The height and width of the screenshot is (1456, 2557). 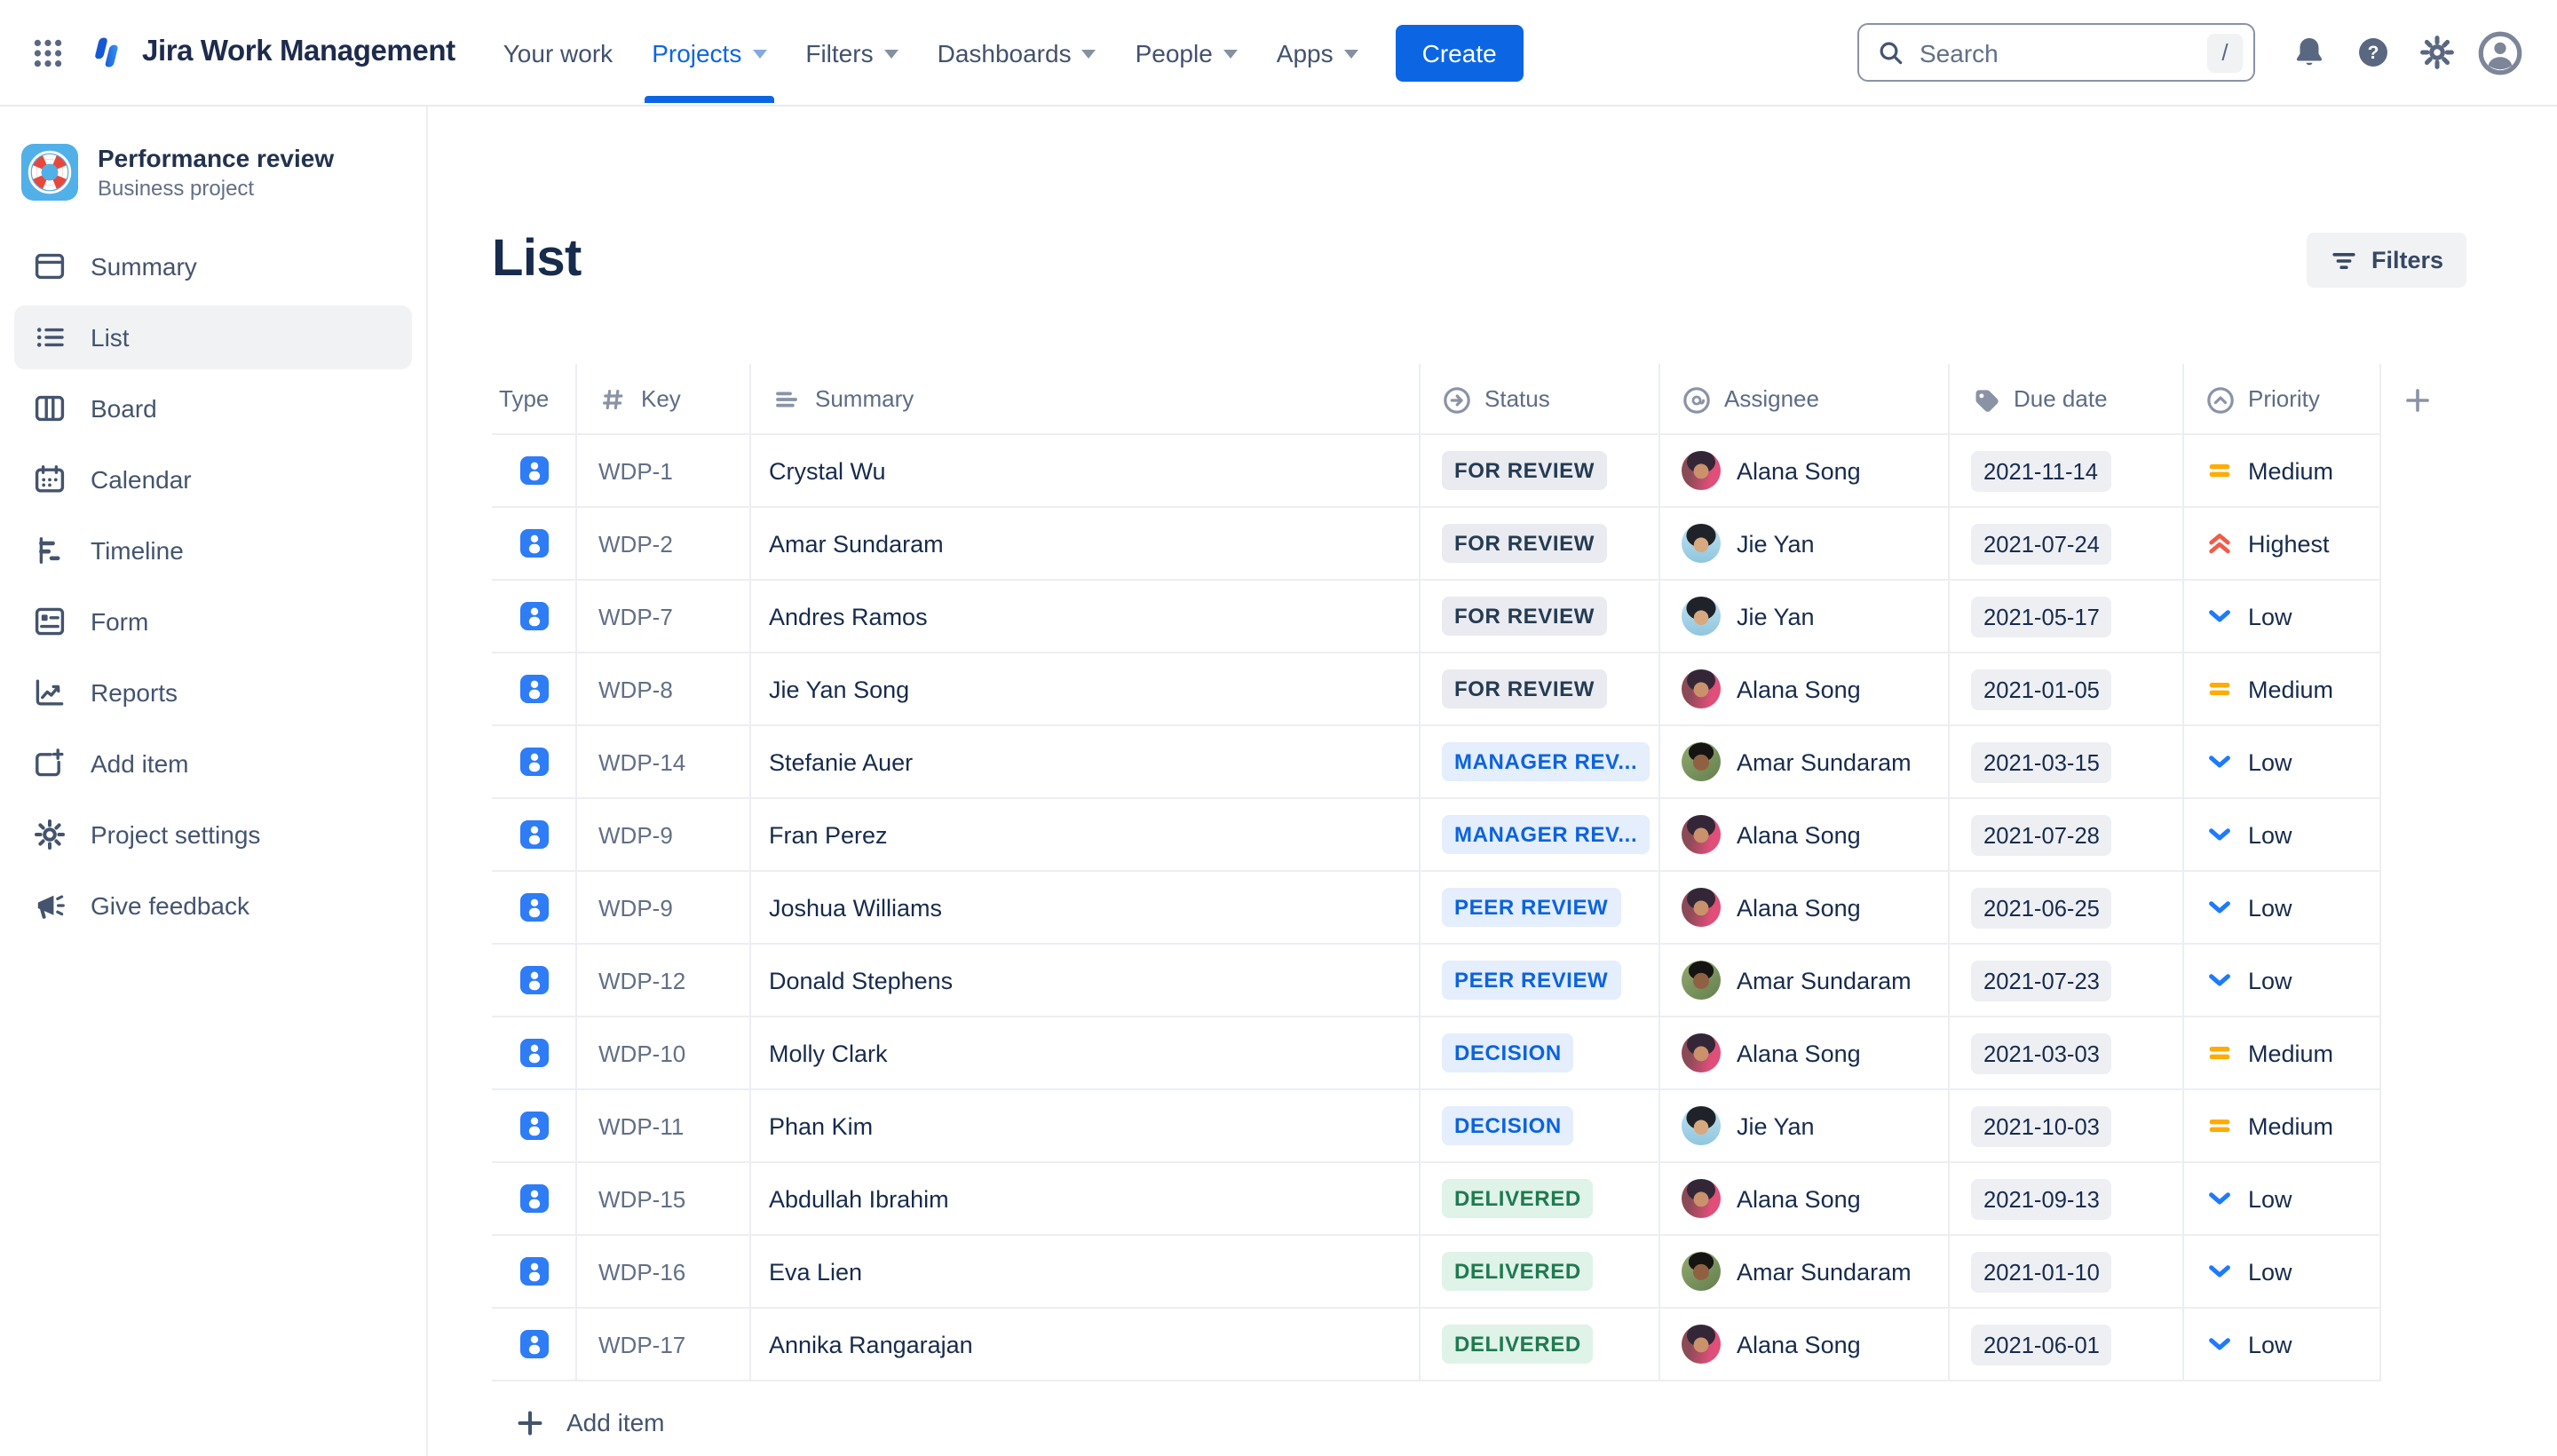 I want to click on due-date-cell: 2021-07-24, so click(x=2067, y=544).